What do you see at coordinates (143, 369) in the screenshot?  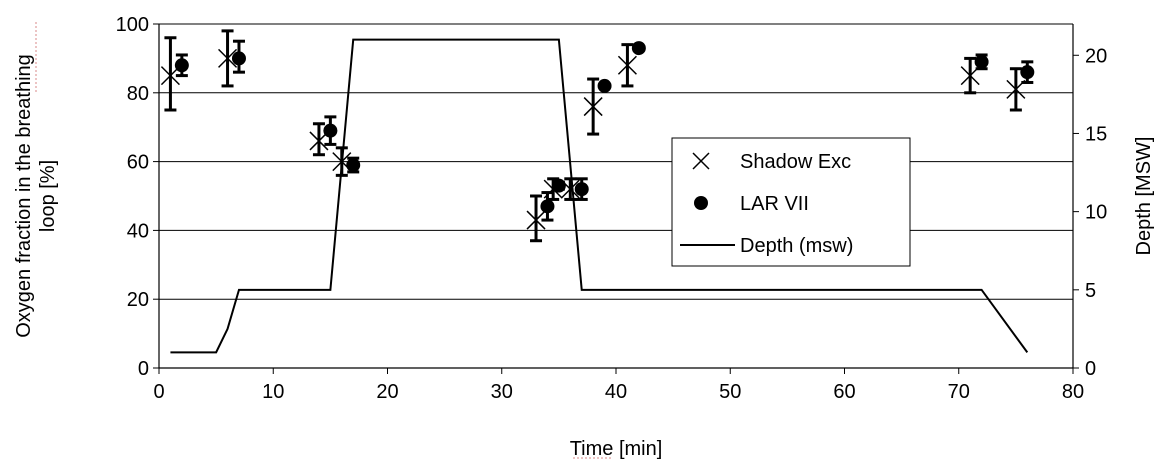 I see `y-tick-label-0: 0` at bounding box center [143, 369].